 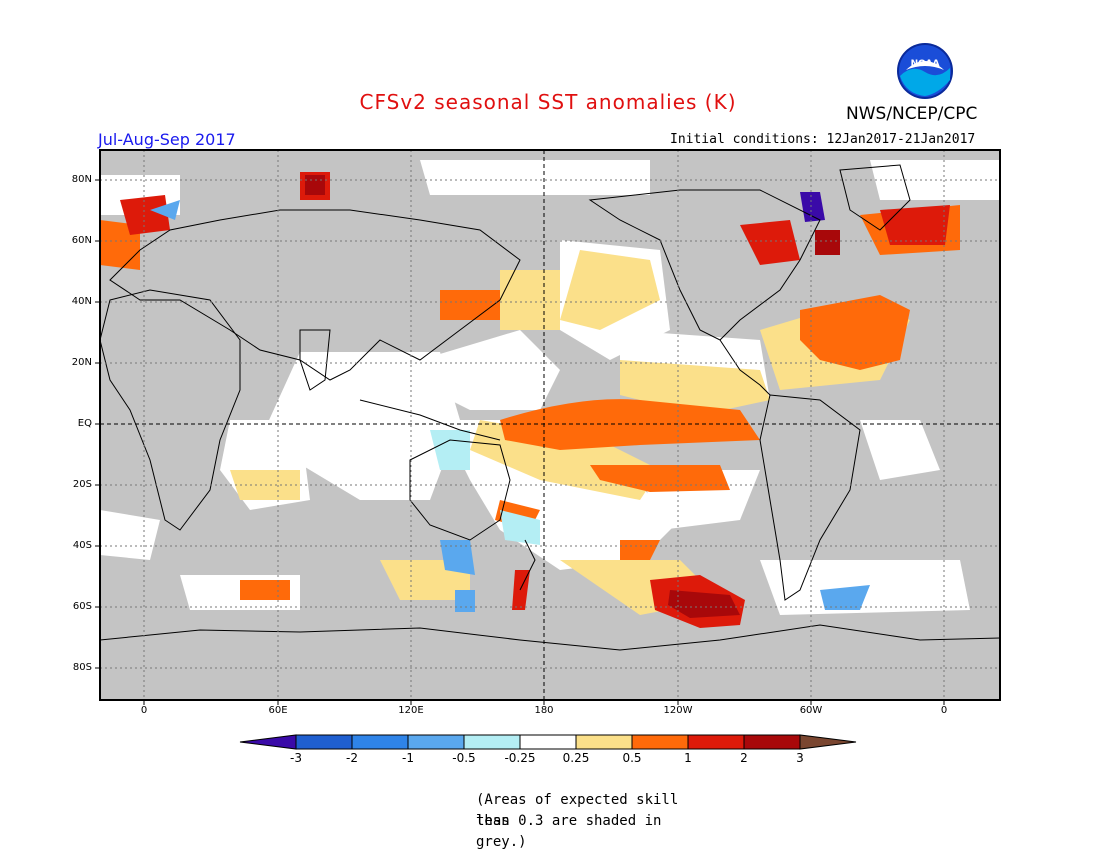 I want to click on noaa-logo-icon: NOAA, so click(x=925, y=71).